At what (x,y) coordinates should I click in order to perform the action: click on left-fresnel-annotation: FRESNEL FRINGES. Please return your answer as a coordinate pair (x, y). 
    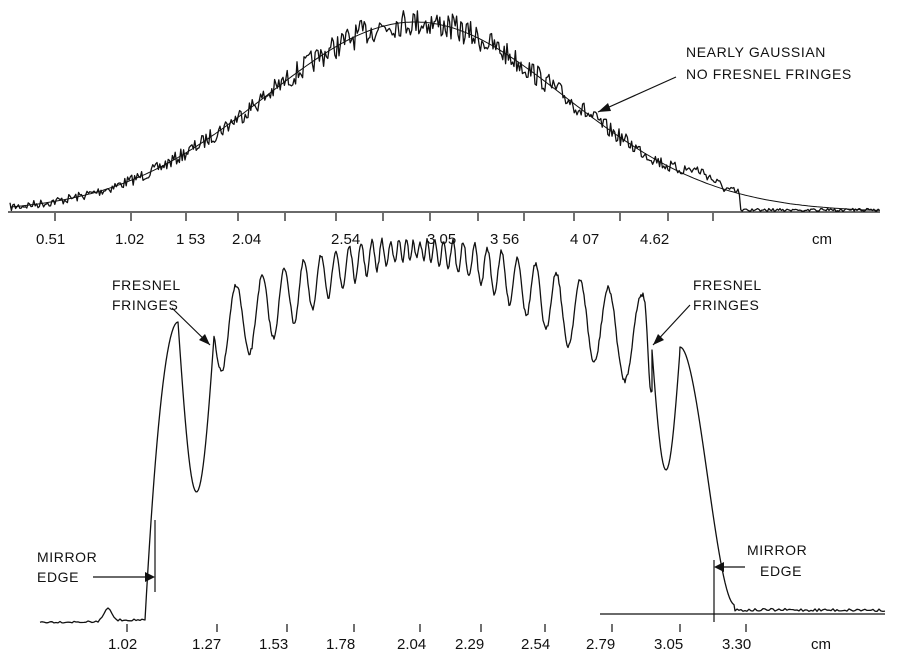
    Looking at the image, I should click on (161, 311).